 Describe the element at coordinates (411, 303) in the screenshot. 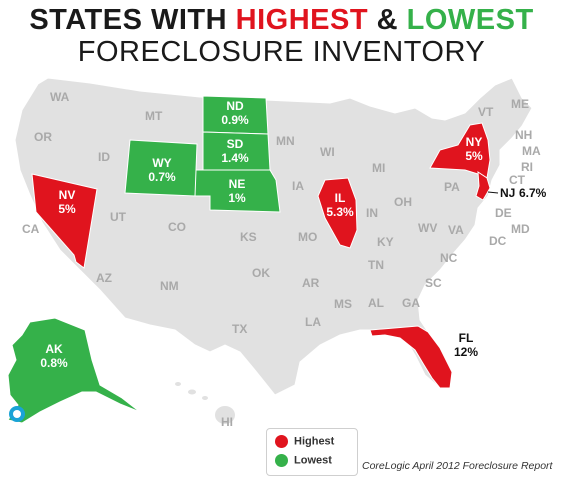

I see `state-label-ga: GA` at that location.